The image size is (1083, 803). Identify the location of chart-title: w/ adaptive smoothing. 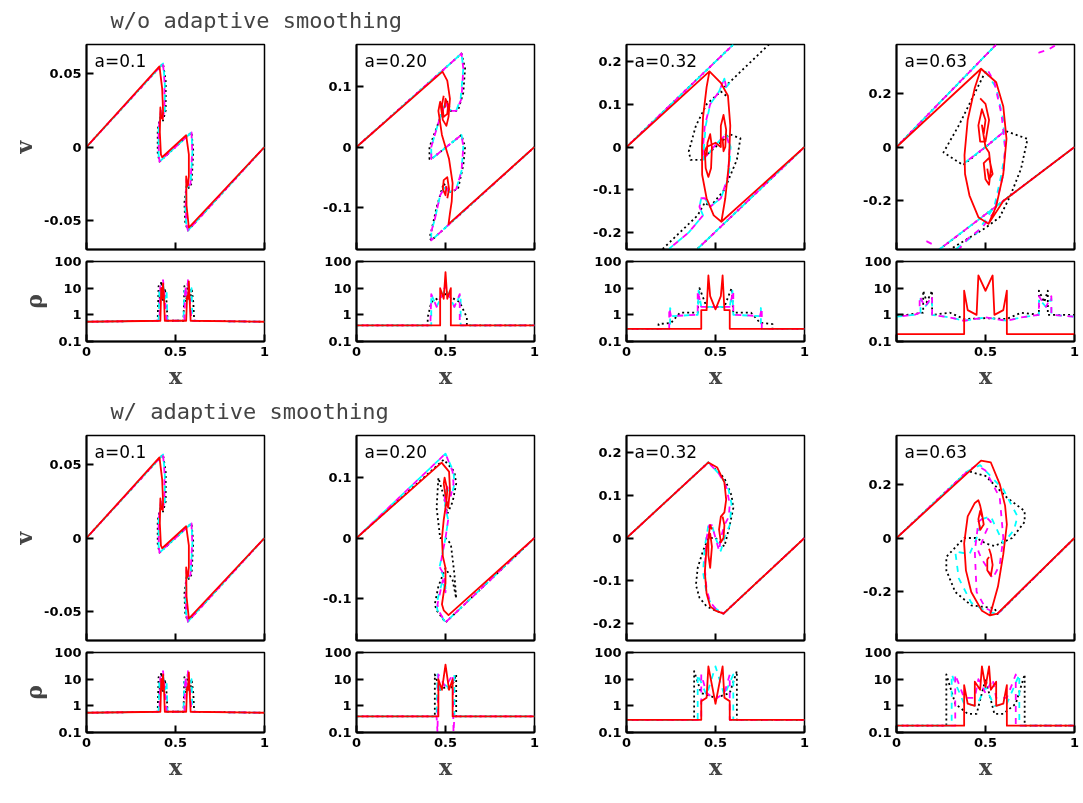
(249, 411).